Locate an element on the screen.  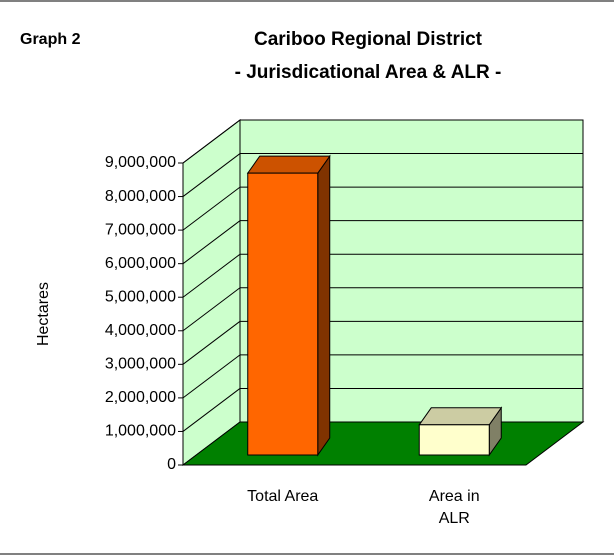
y-tick-label: 5,000,000 is located at coordinates (140, 296).